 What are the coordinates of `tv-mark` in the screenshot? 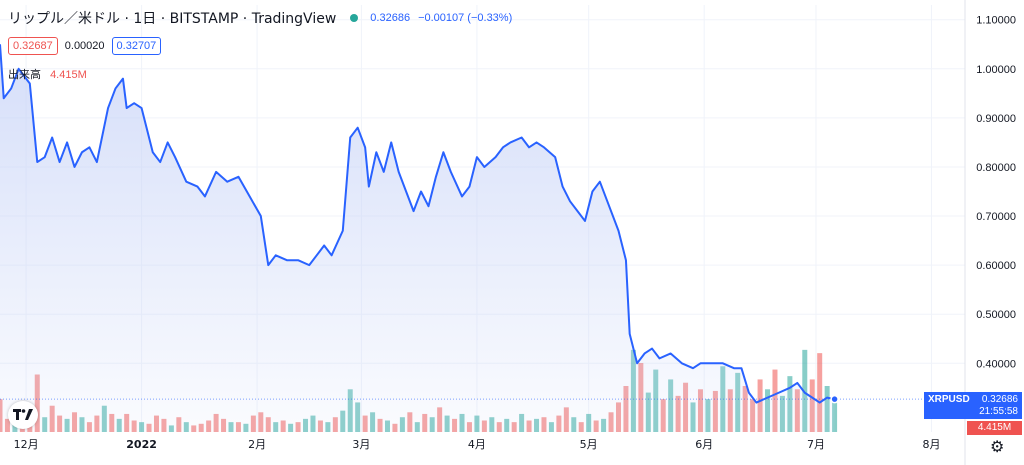 It's located at (23, 414).